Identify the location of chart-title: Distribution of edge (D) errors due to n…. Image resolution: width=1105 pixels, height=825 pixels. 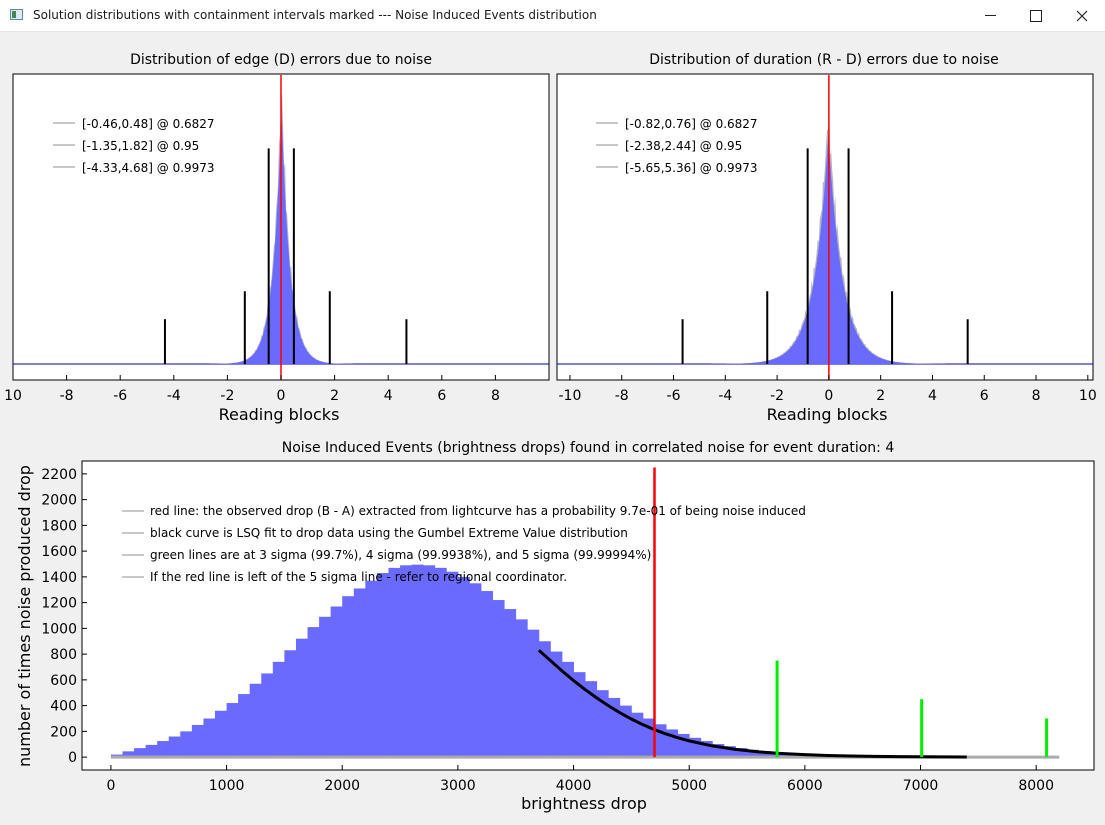
(281, 60).